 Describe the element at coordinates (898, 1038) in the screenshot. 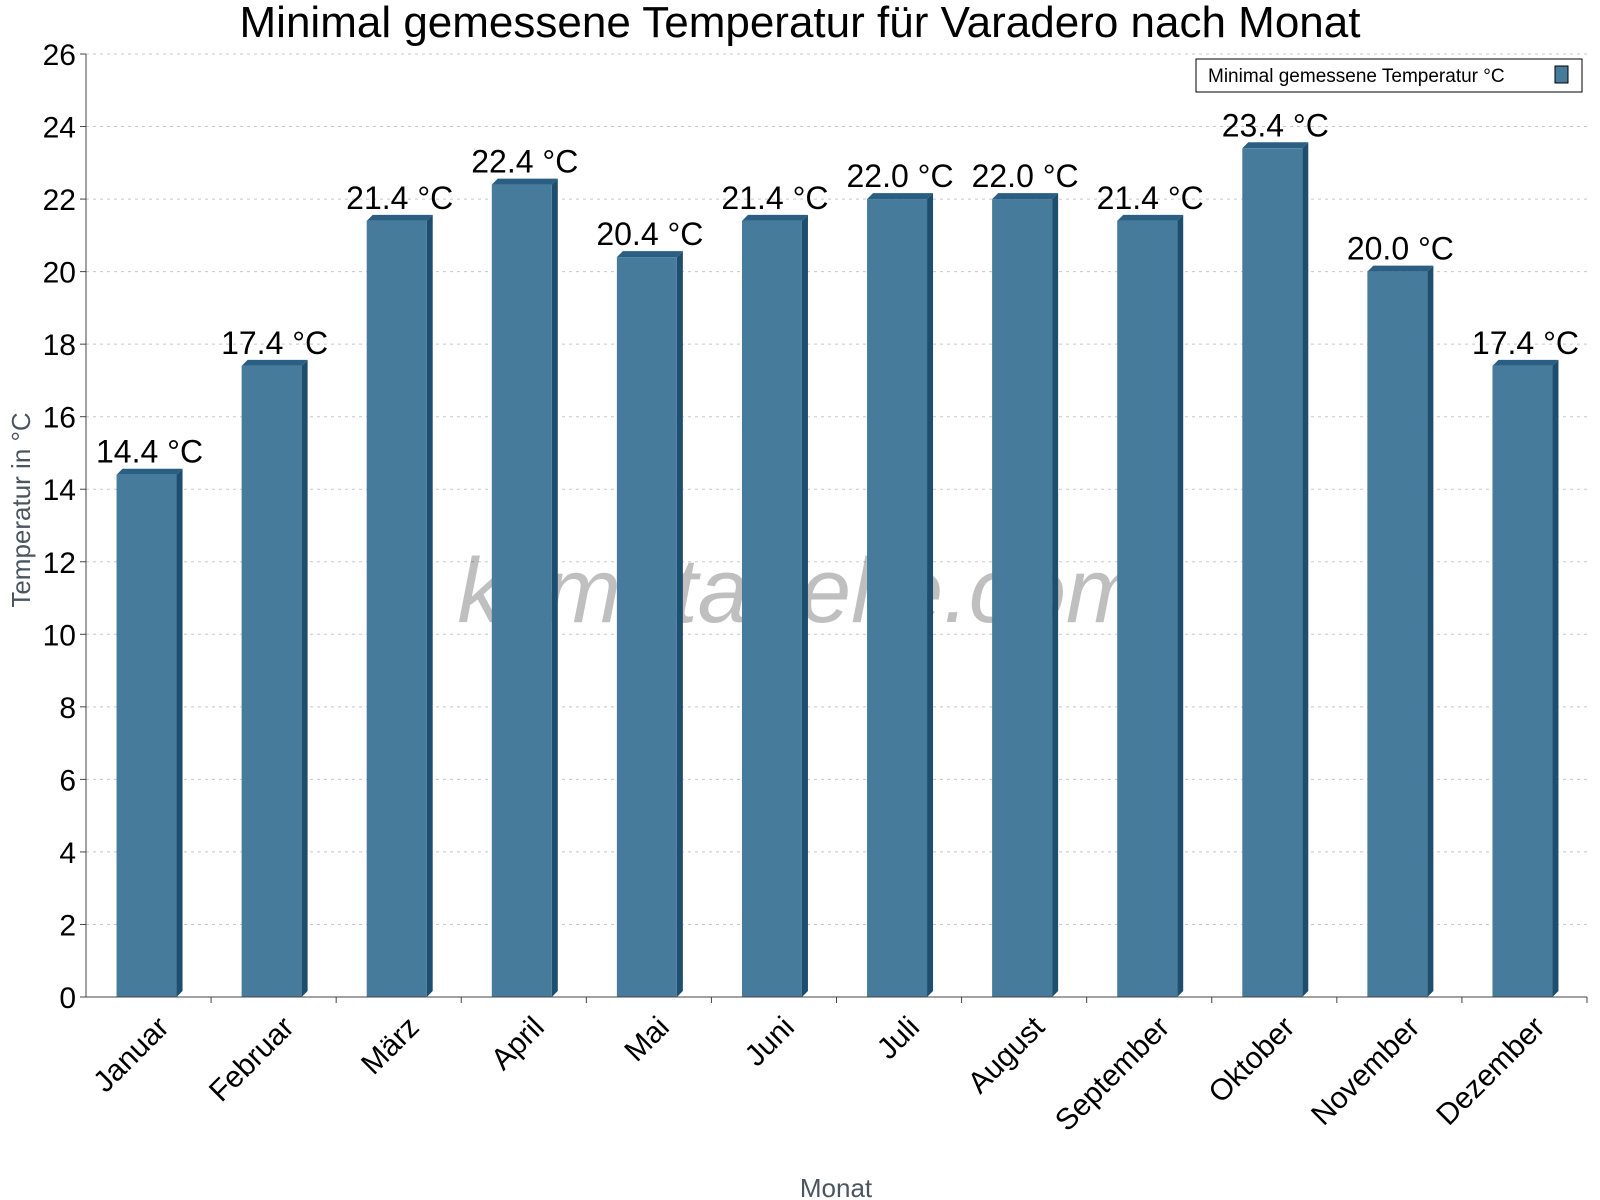

I see `x-tick-label: Juli` at that location.